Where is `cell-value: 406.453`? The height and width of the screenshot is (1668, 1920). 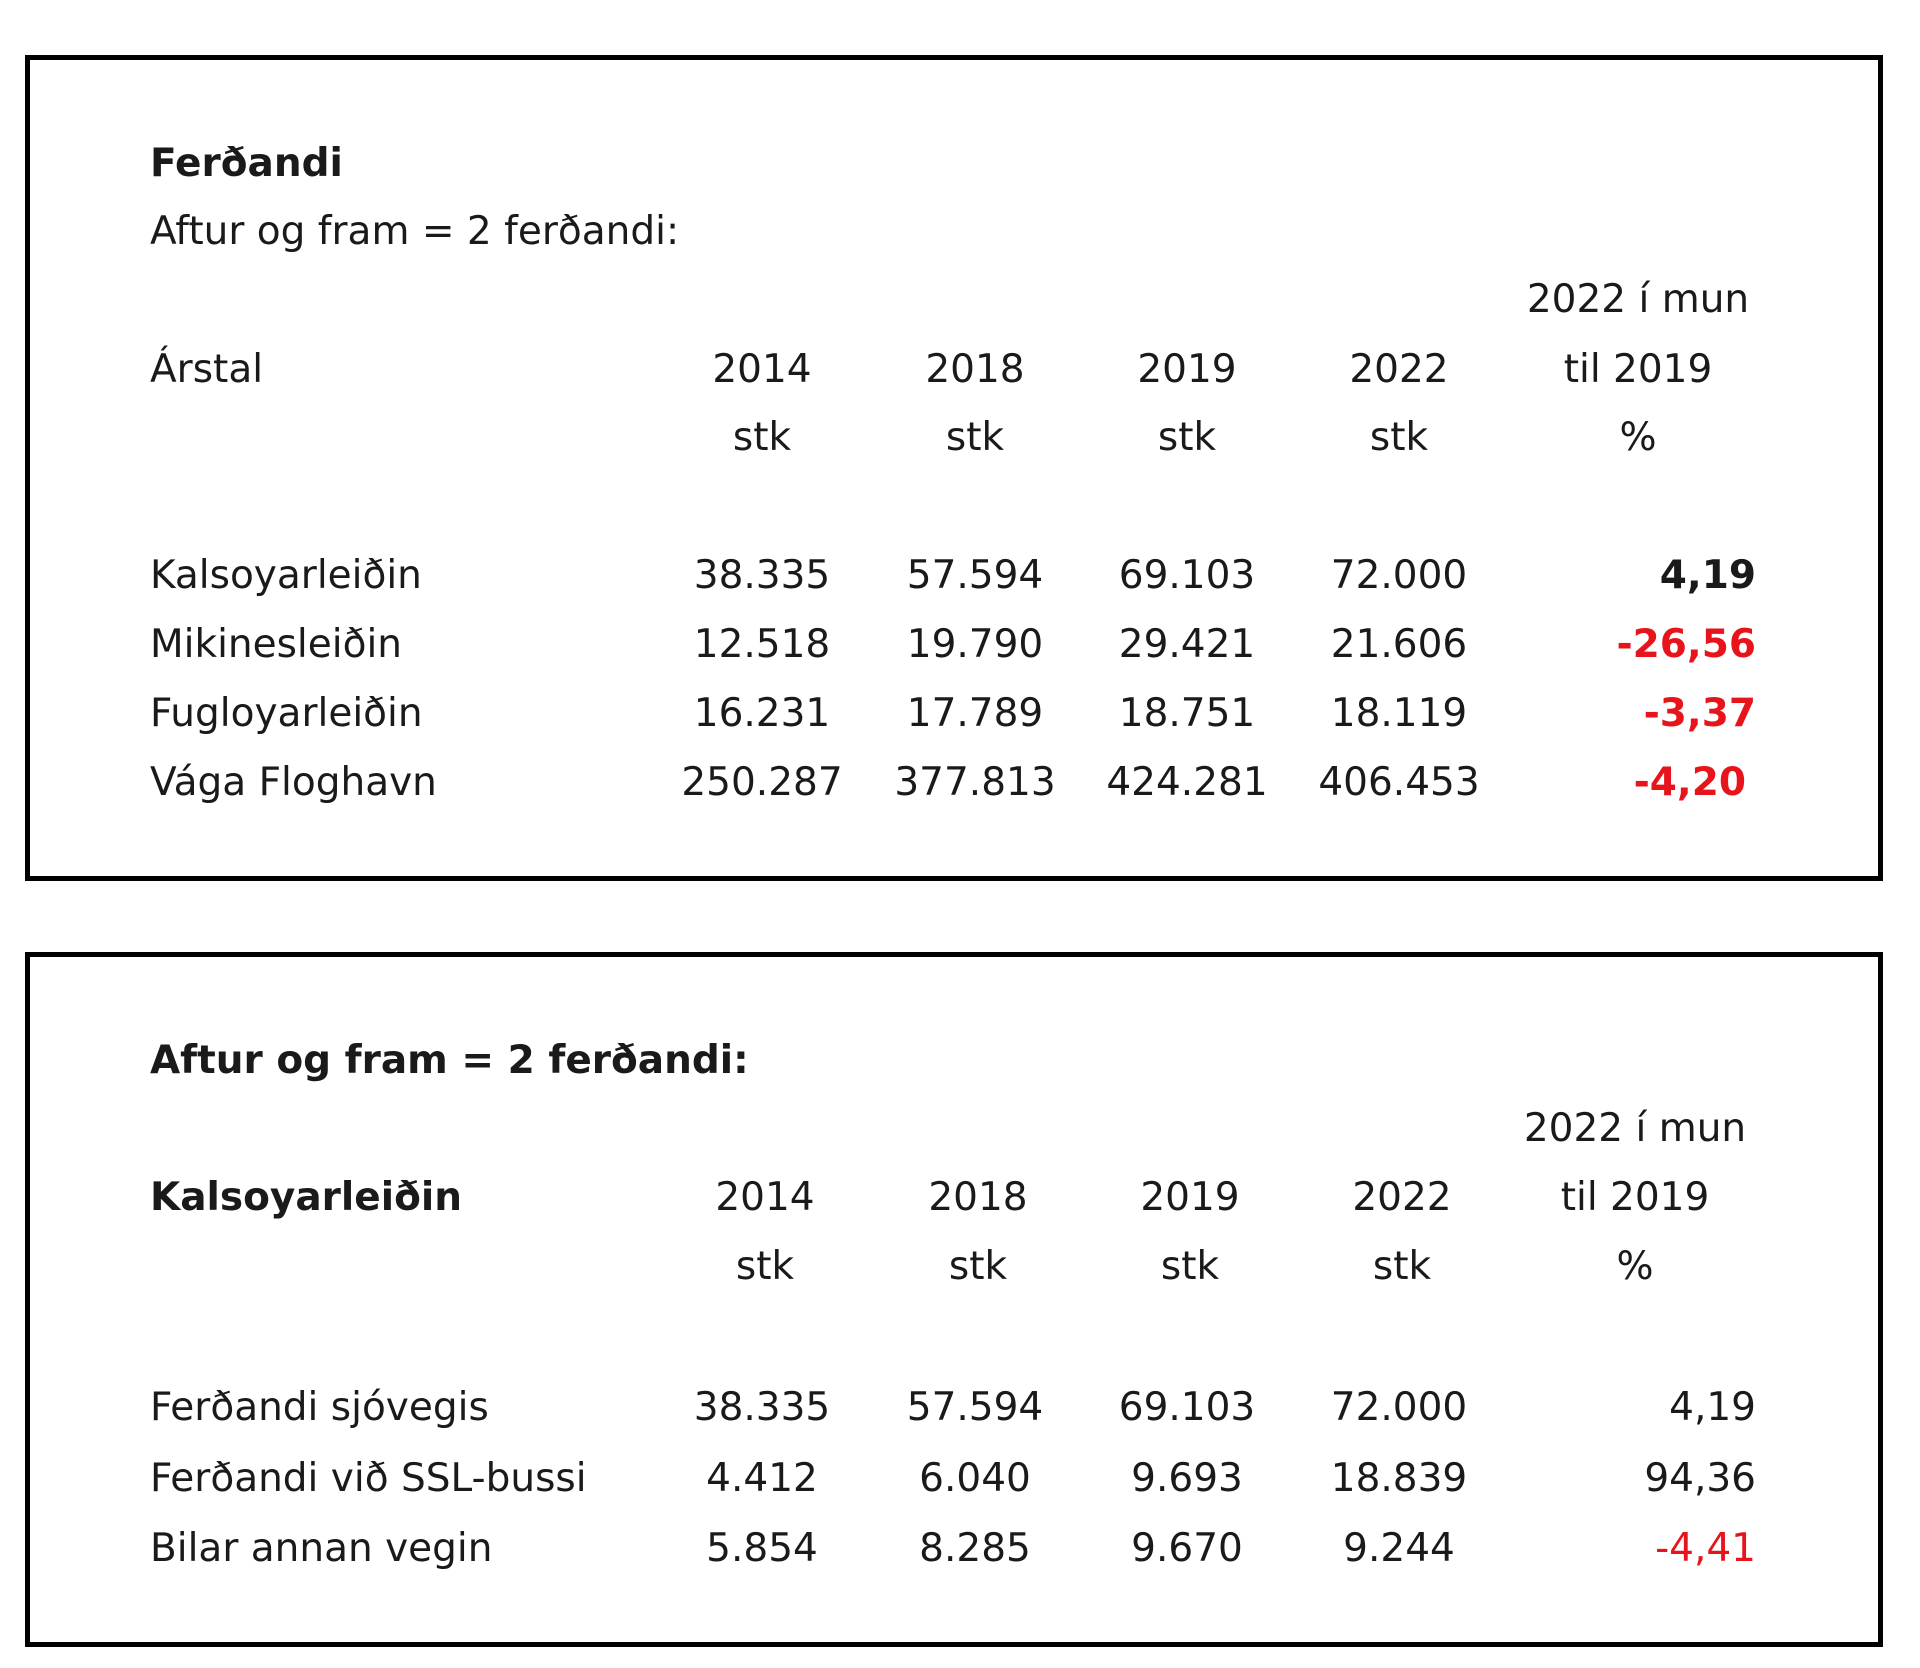
cell-value: 406.453 is located at coordinates (1399, 782).